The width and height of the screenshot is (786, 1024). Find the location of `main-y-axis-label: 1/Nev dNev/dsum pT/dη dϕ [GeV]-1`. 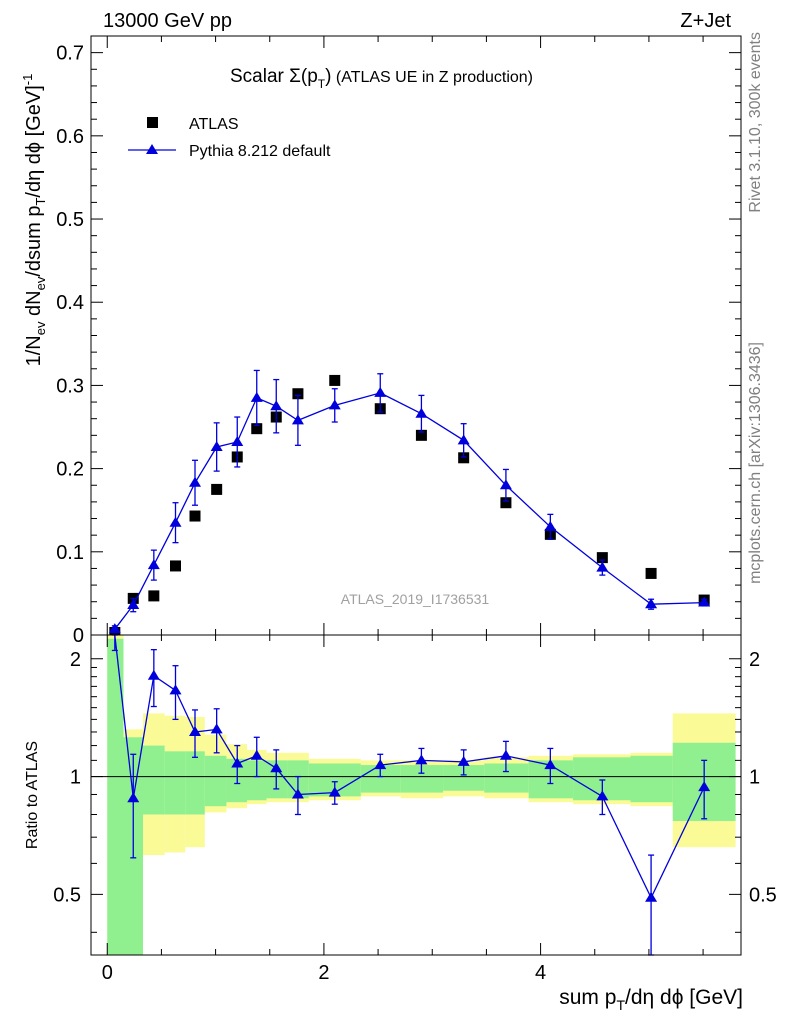

main-y-axis-label: 1/Nev dNev/dsum pT/dη dϕ [GeV]-1 is located at coordinates (34, 220).